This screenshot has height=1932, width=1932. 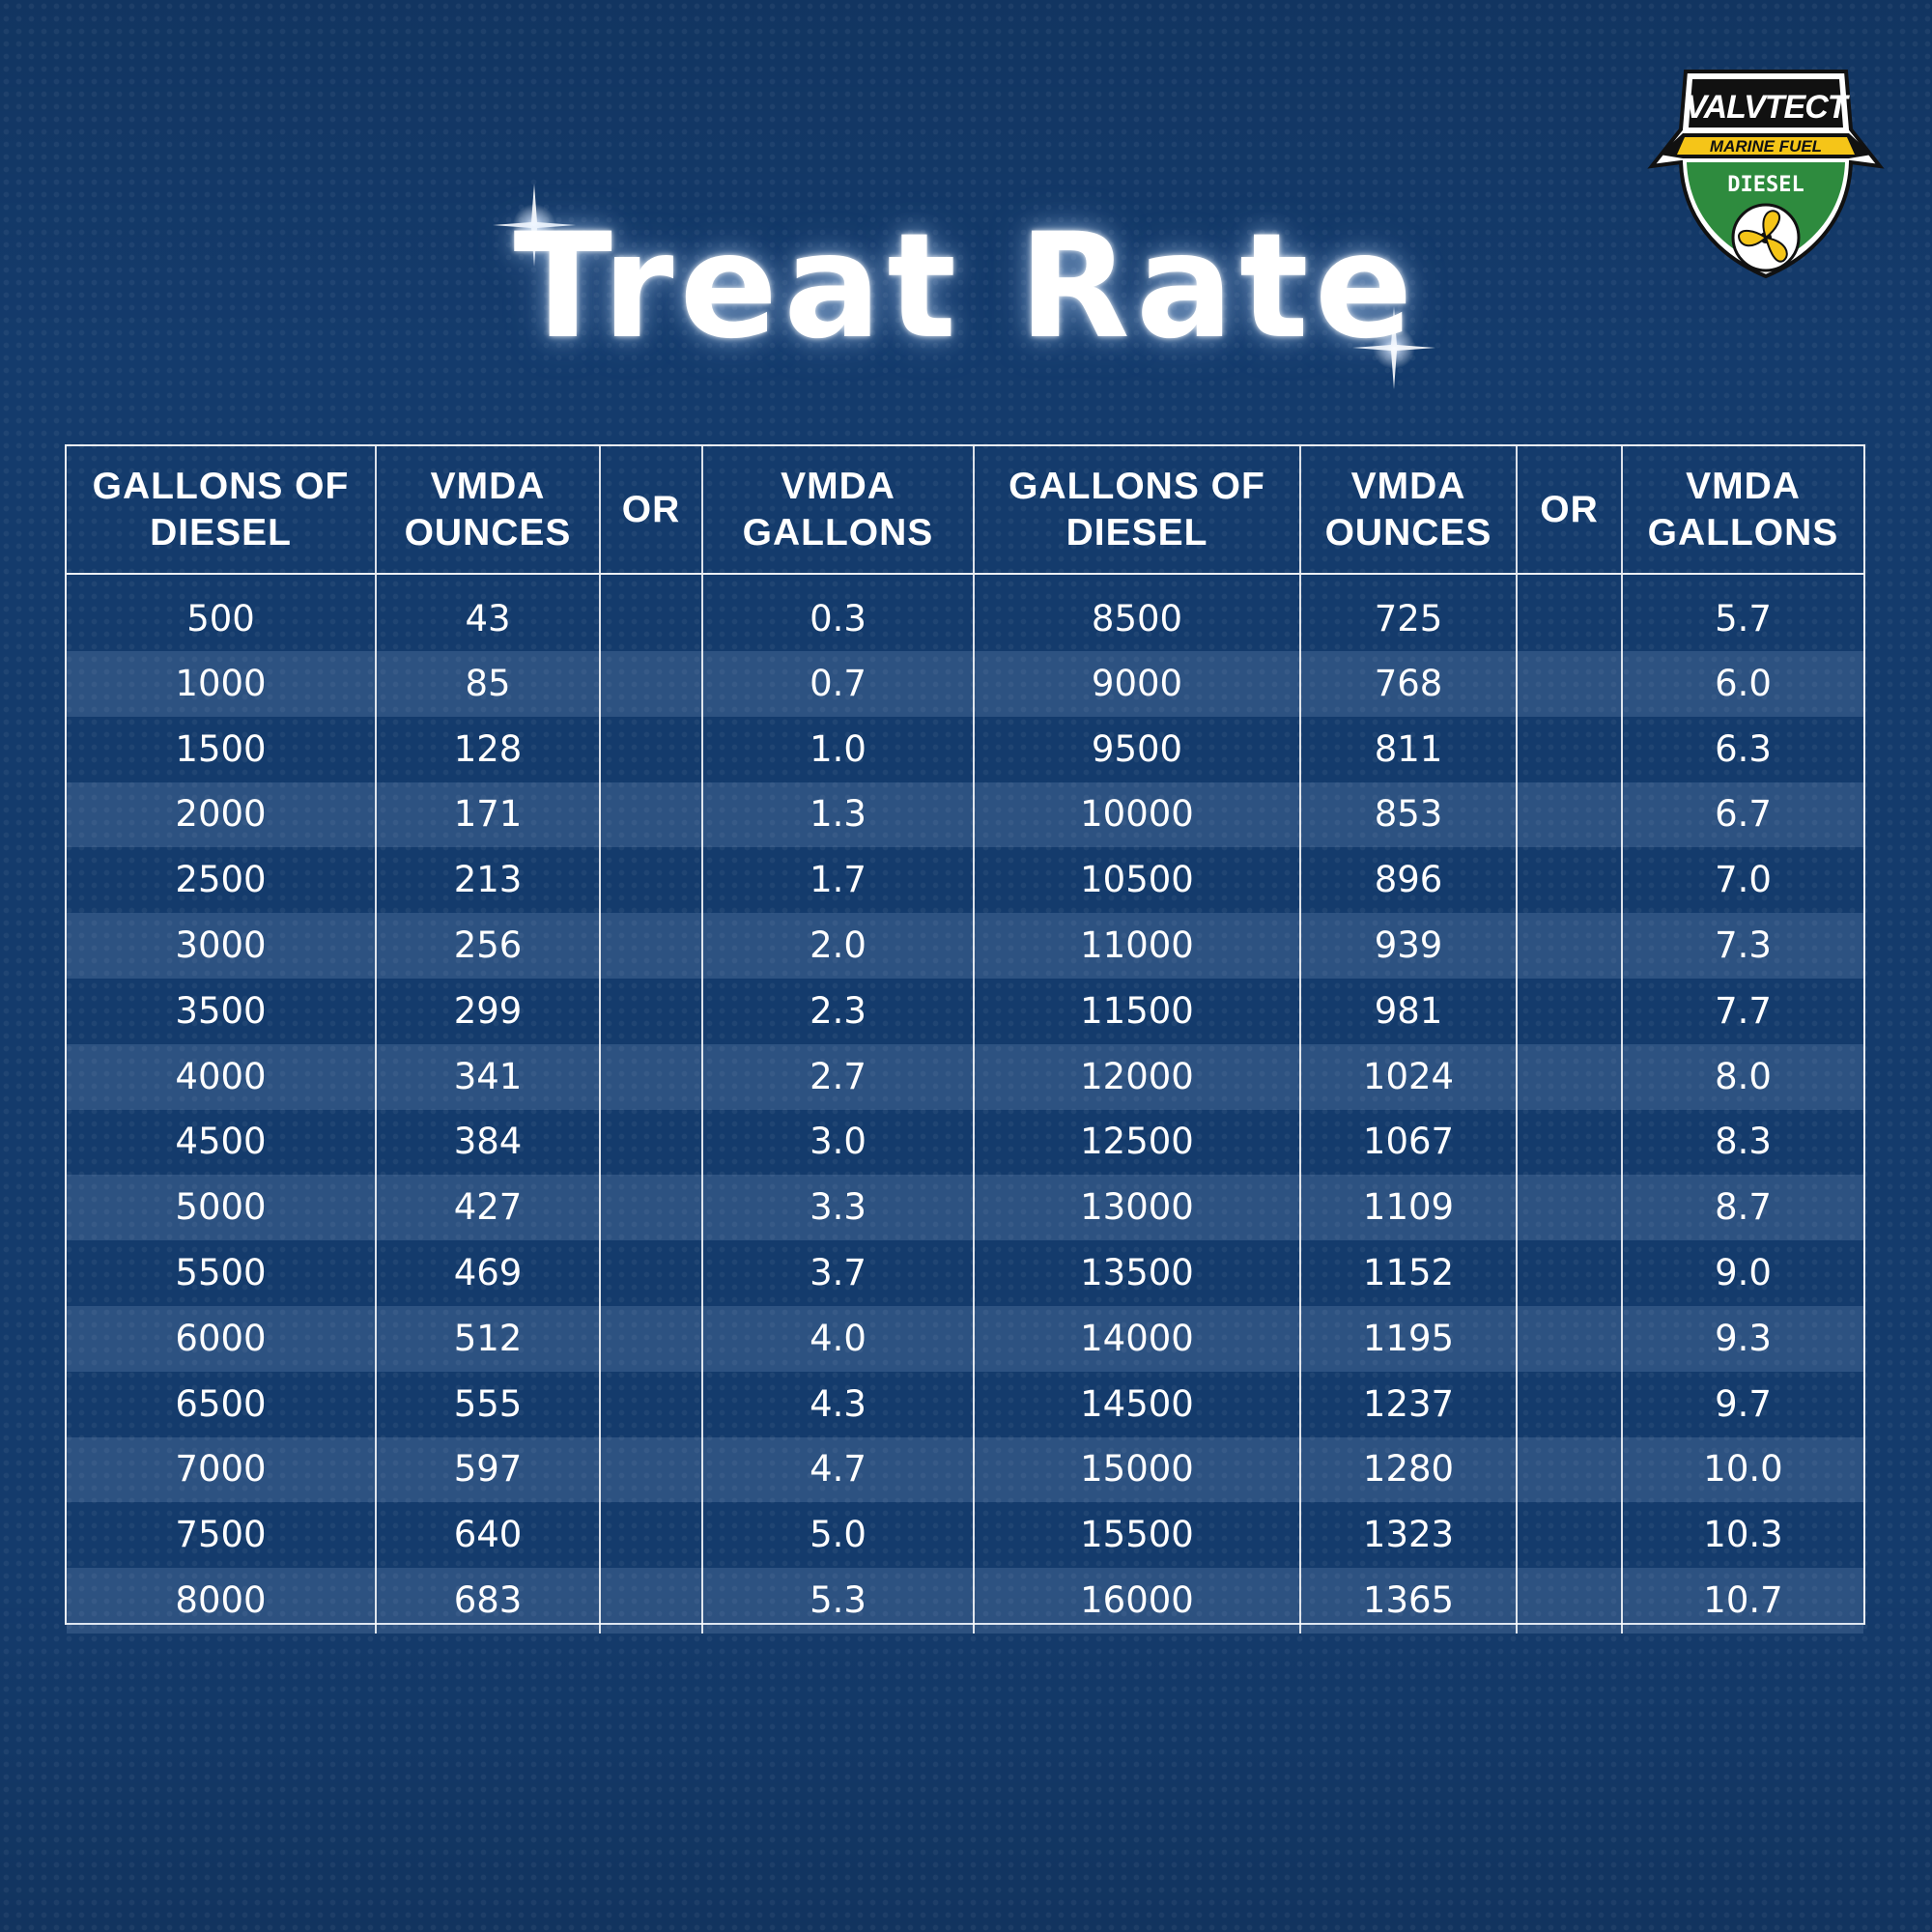 What do you see at coordinates (1742, 749) in the screenshot?
I see `cell-vmda-gallons: 6.3` at bounding box center [1742, 749].